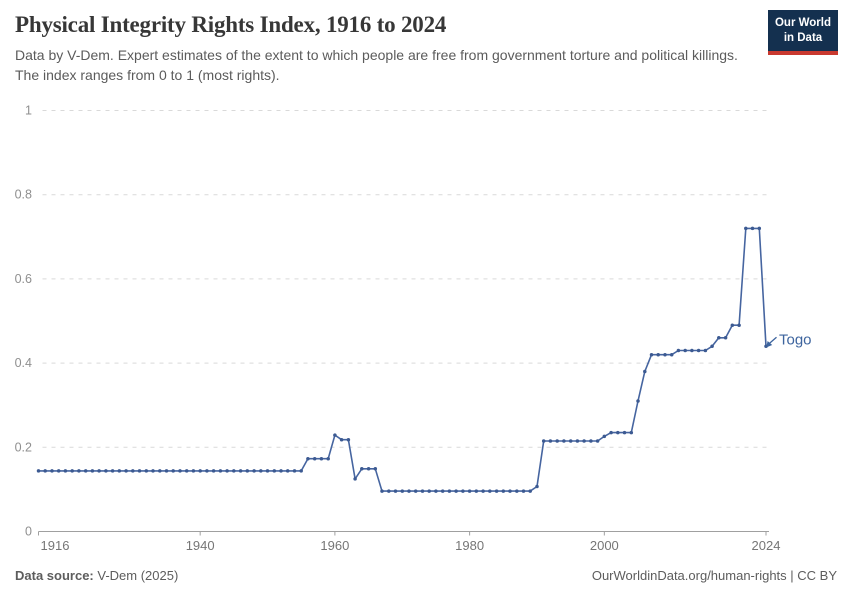 Image resolution: width=850 pixels, height=600 pixels. What do you see at coordinates (79, 471) in the screenshot?
I see `data-point-1922` at bounding box center [79, 471].